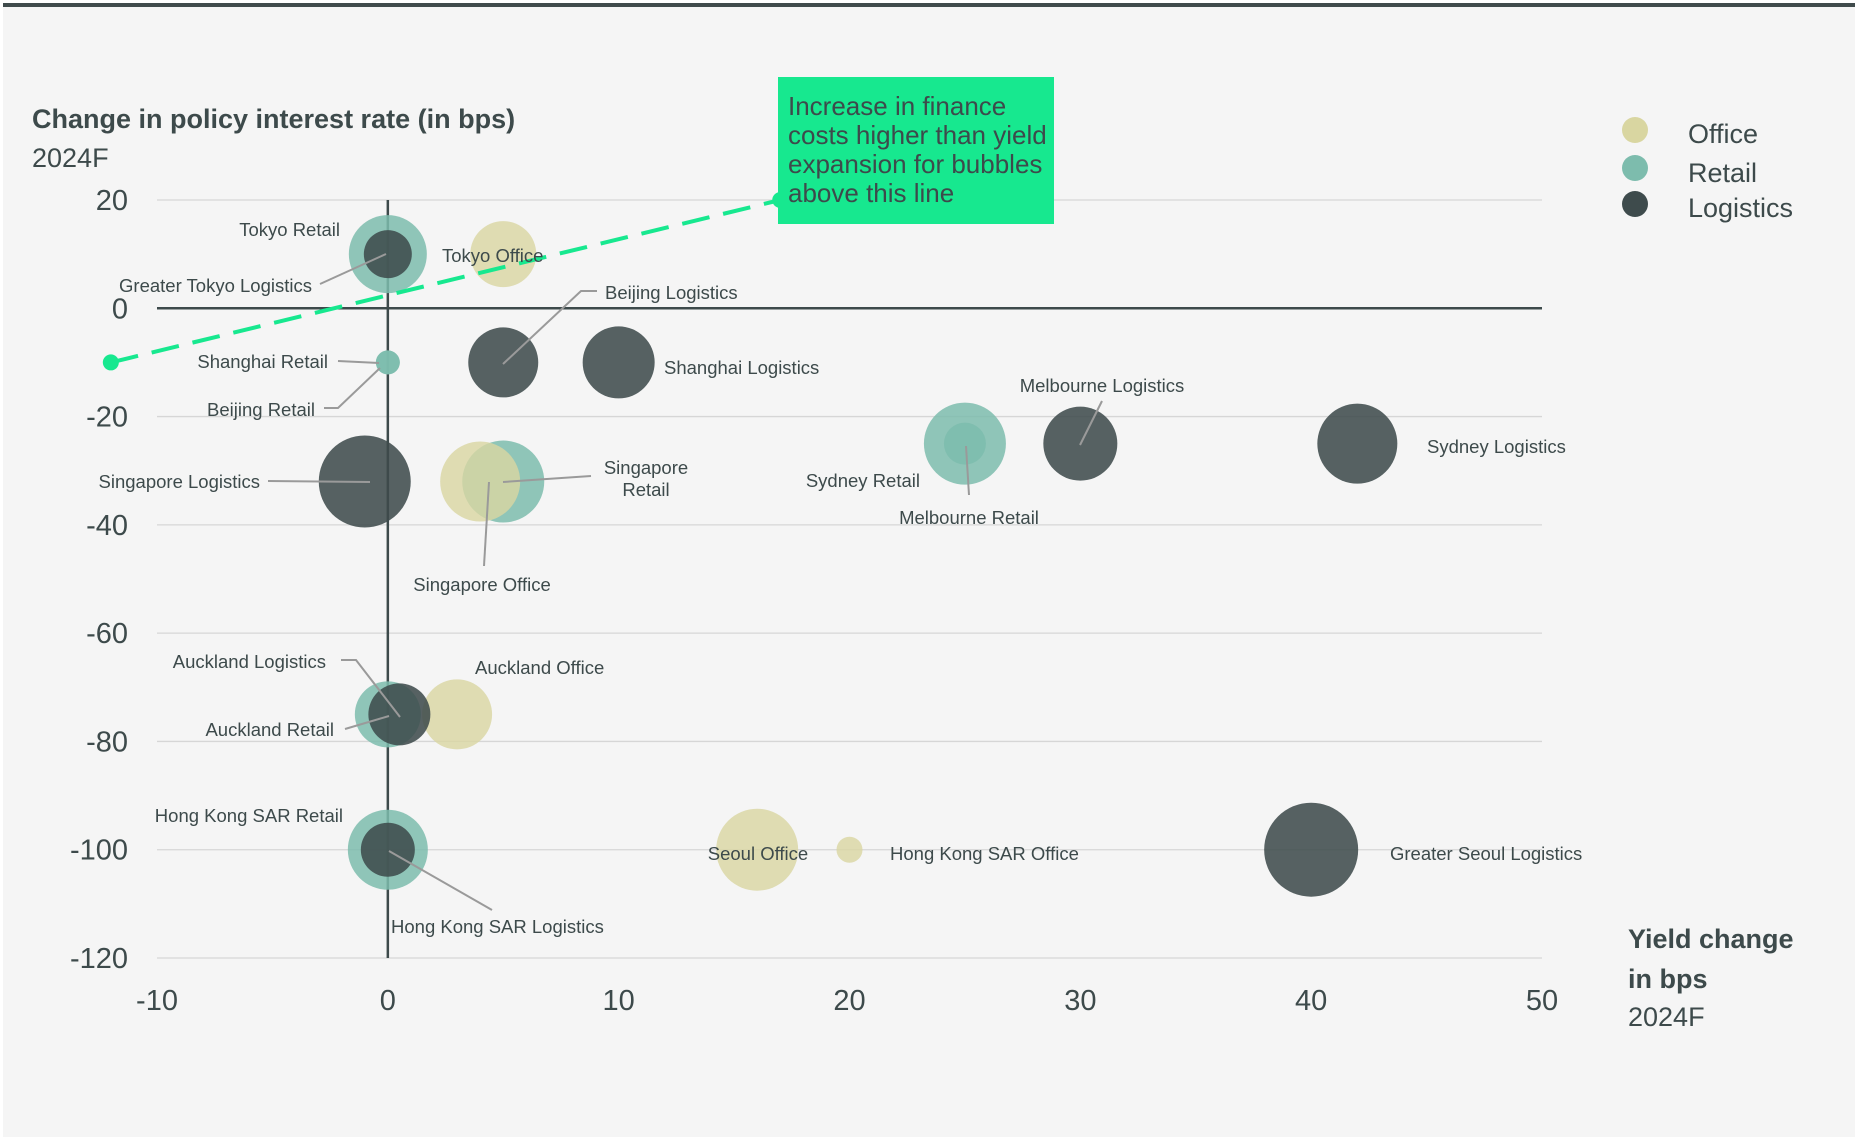  I want to click on label-hong-kong-sar-office: Hong Kong SAR Office, so click(984, 853).